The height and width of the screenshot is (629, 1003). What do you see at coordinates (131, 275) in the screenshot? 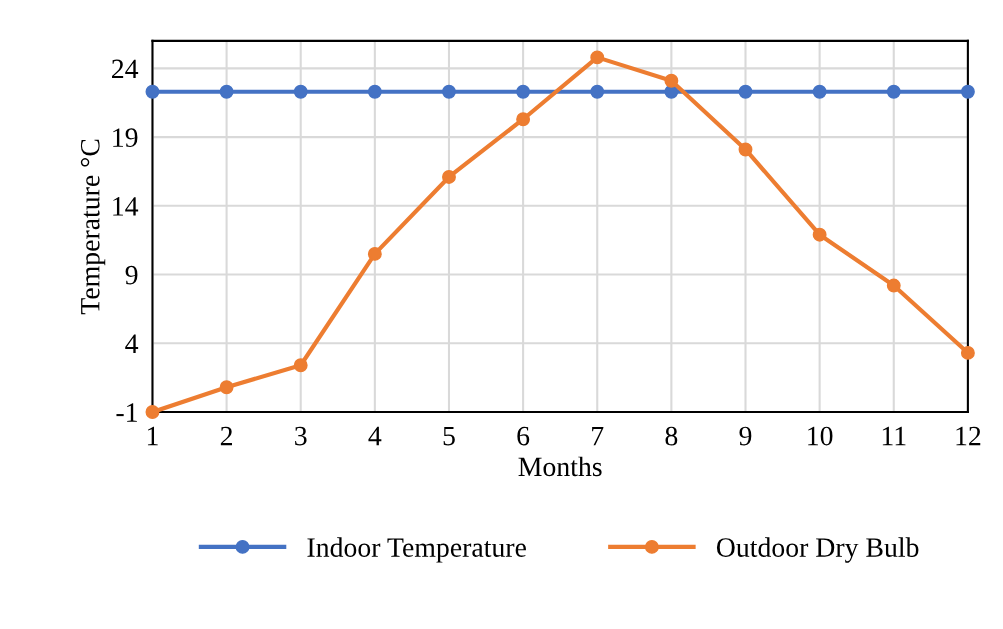
I see `y-tick-label: 9` at bounding box center [131, 275].